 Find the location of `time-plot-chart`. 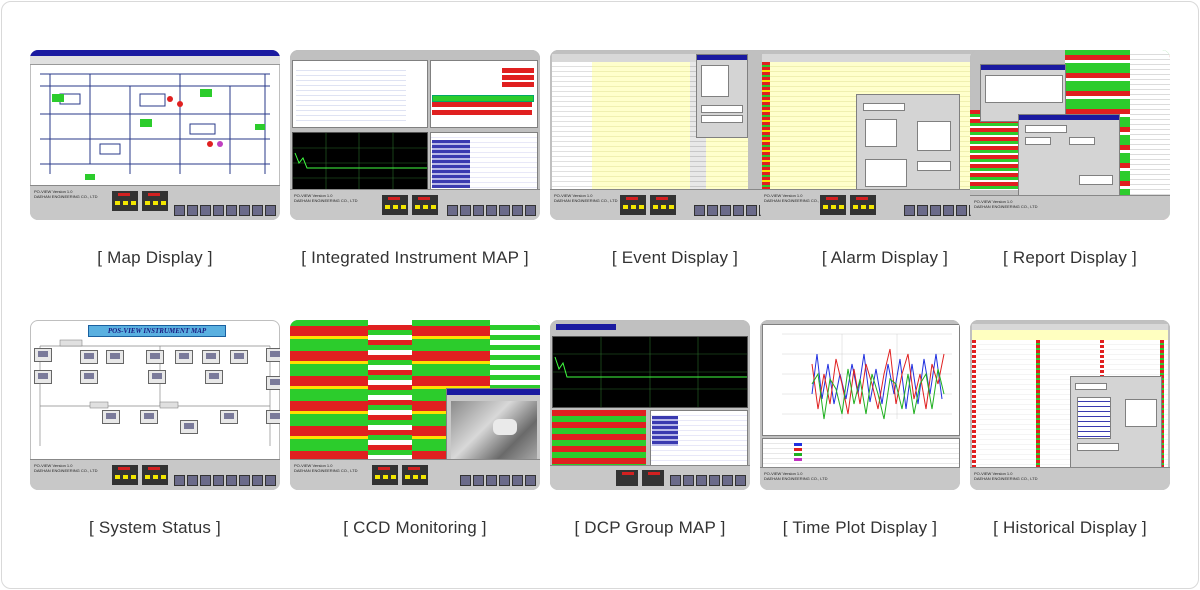

time-plot-chart is located at coordinates (867, 376).